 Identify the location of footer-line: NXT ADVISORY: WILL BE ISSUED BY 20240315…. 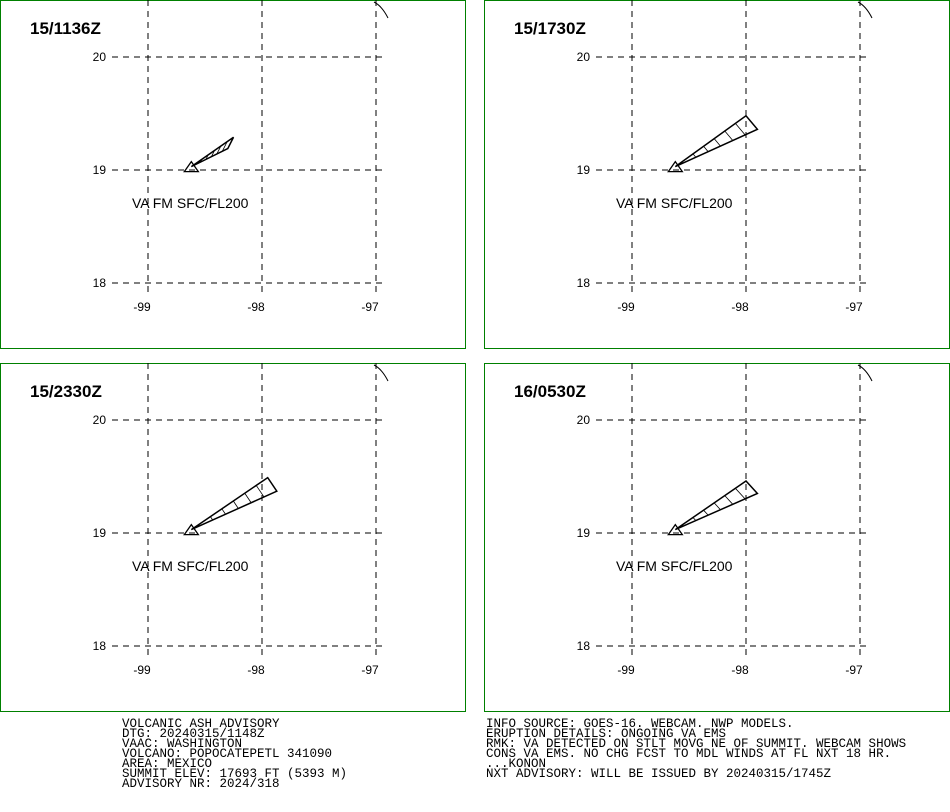
(659, 774).